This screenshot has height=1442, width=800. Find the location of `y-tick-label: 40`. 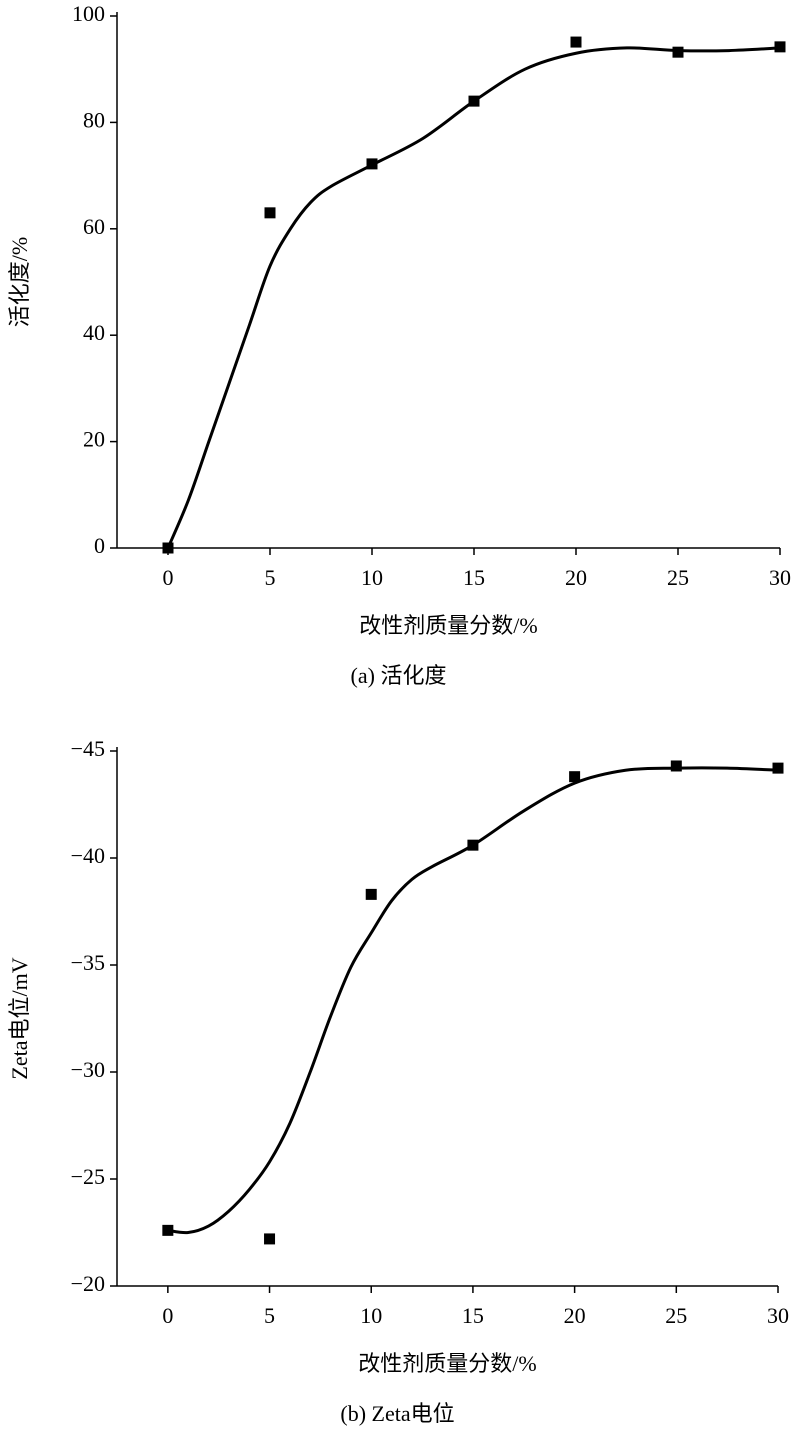

y-tick-label: 40 is located at coordinates (94, 332).